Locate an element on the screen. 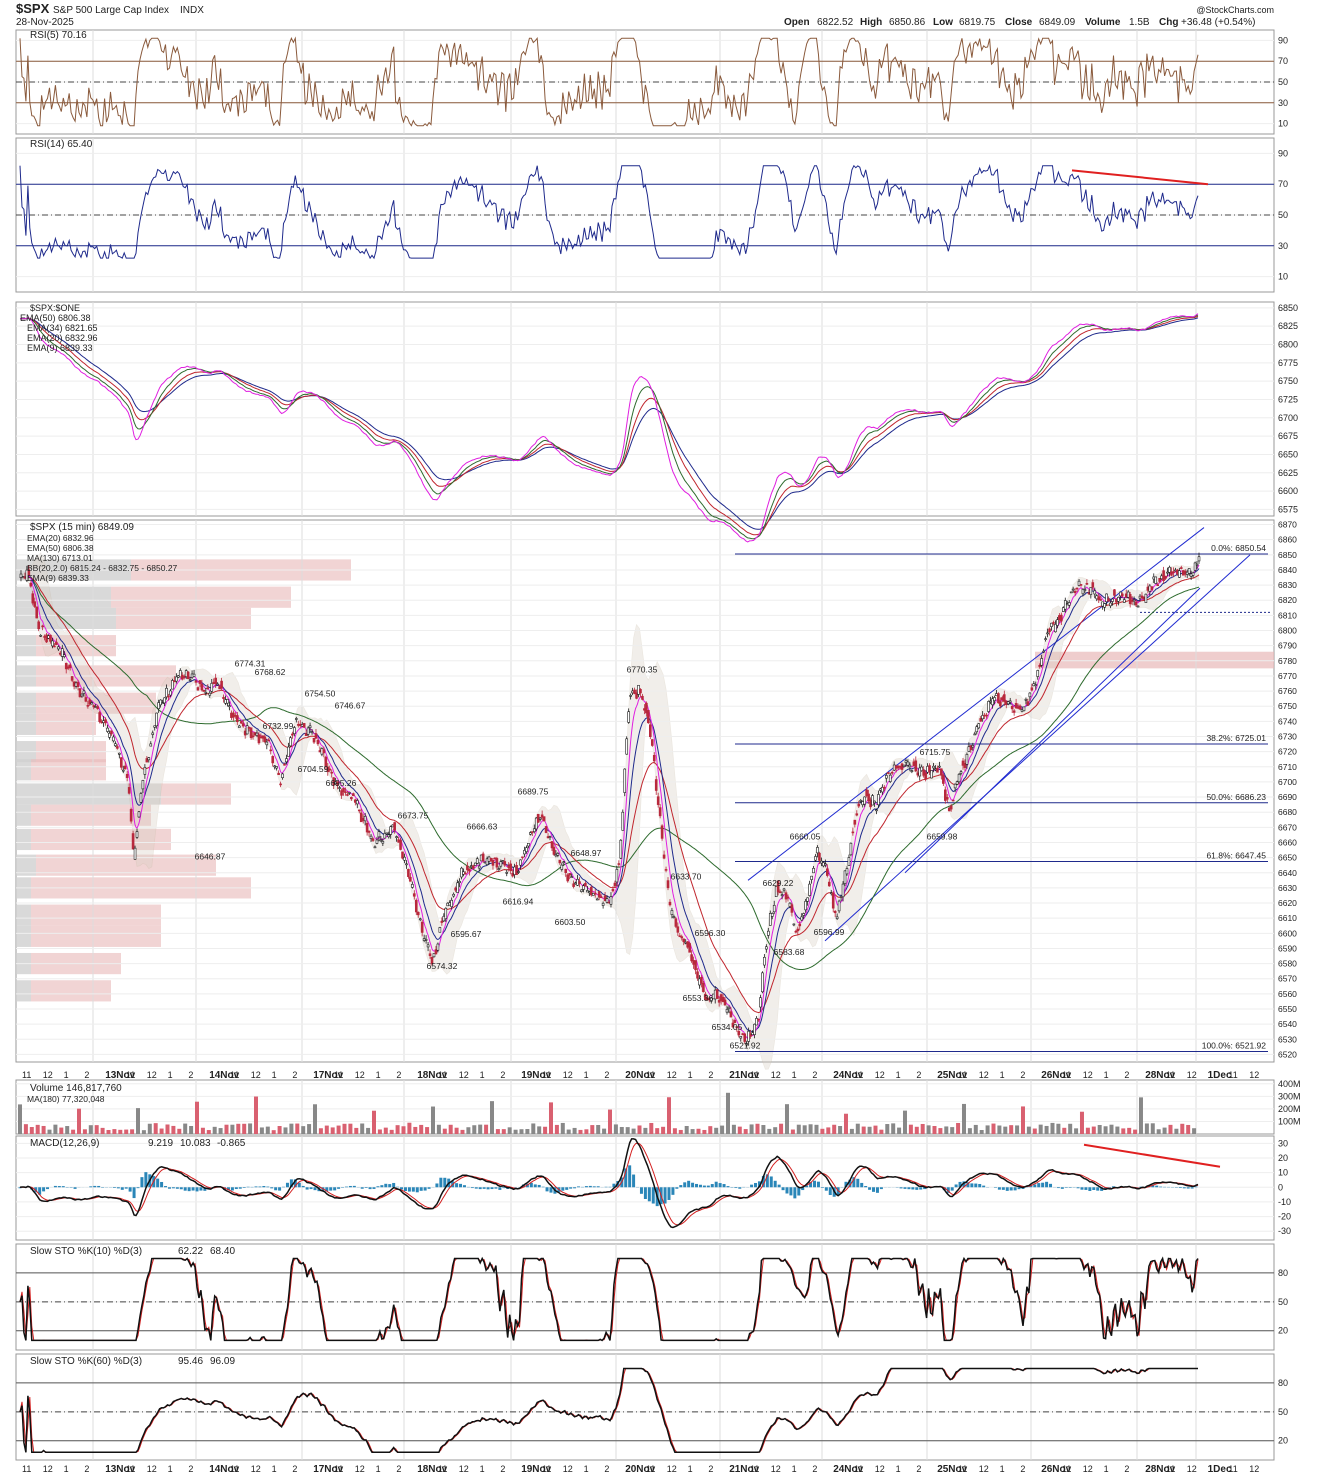  y-tick-label: -20 is located at coordinates (1284, 1217).